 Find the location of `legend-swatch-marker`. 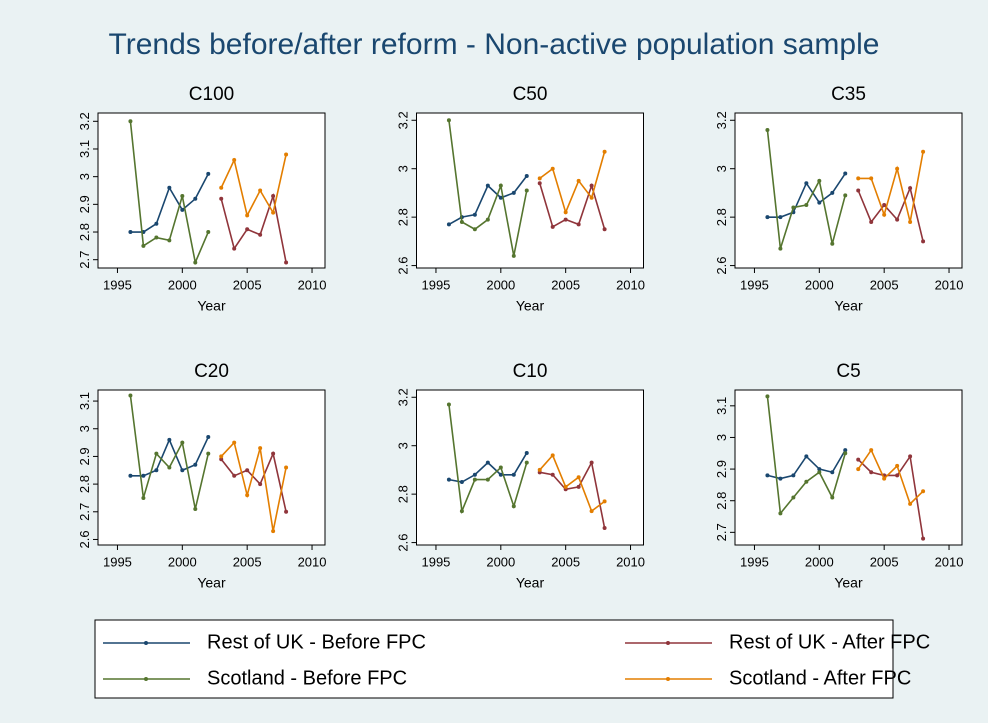

legend-swatch-marker is located at coordinates (146, 643).